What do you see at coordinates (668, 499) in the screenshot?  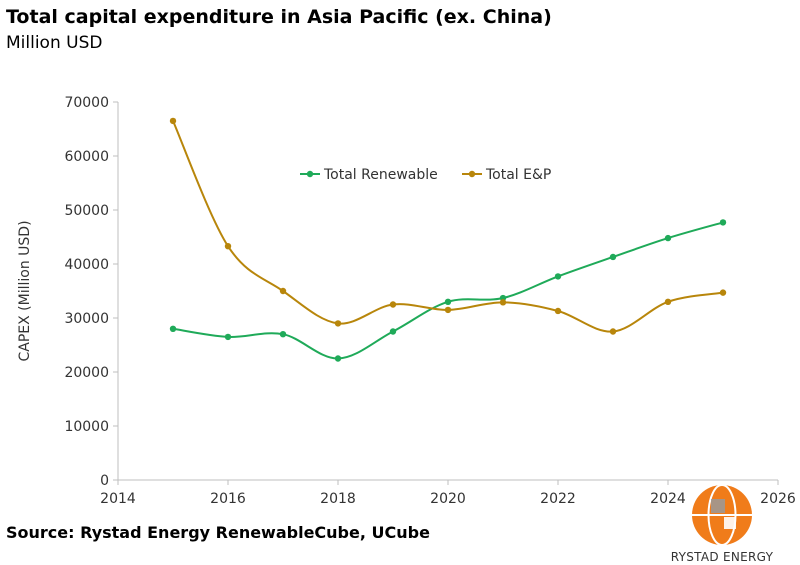 I see `x-tick-label: 2024` at bounding box center [668, 499].